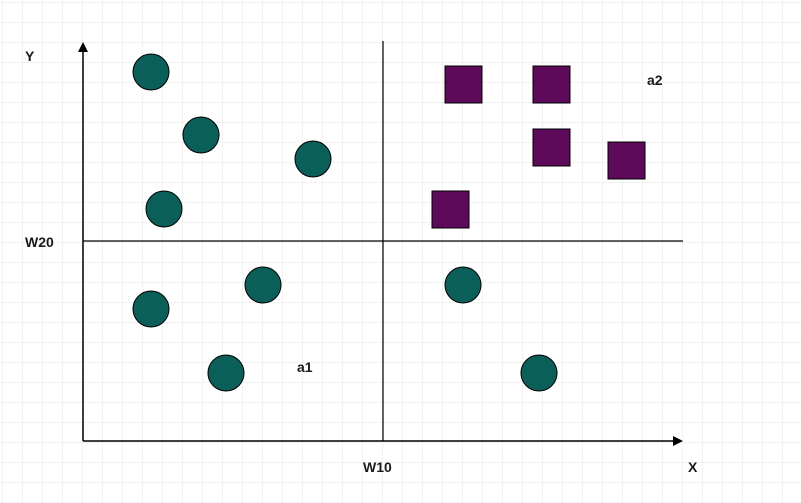 The image size is (801, 503). I want to click on square-markers, so click(538, 147).